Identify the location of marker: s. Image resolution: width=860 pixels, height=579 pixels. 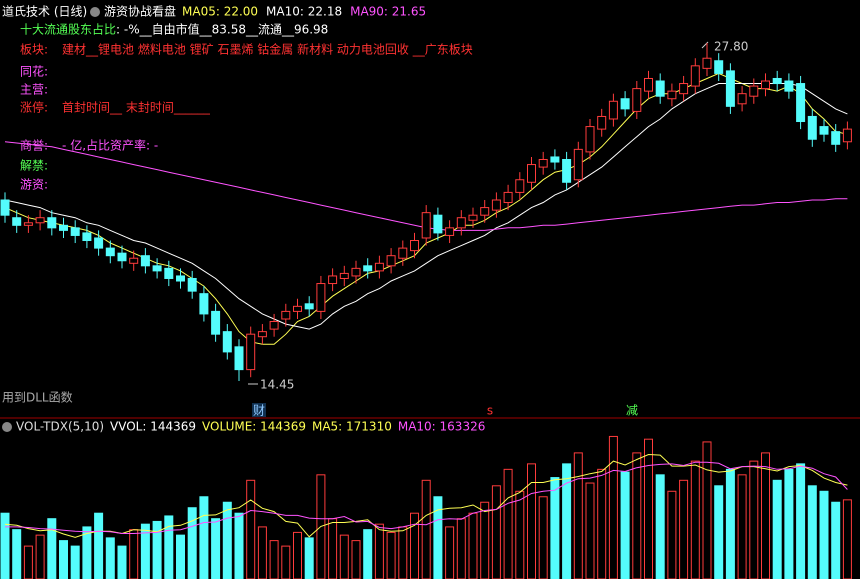
(490, 411).